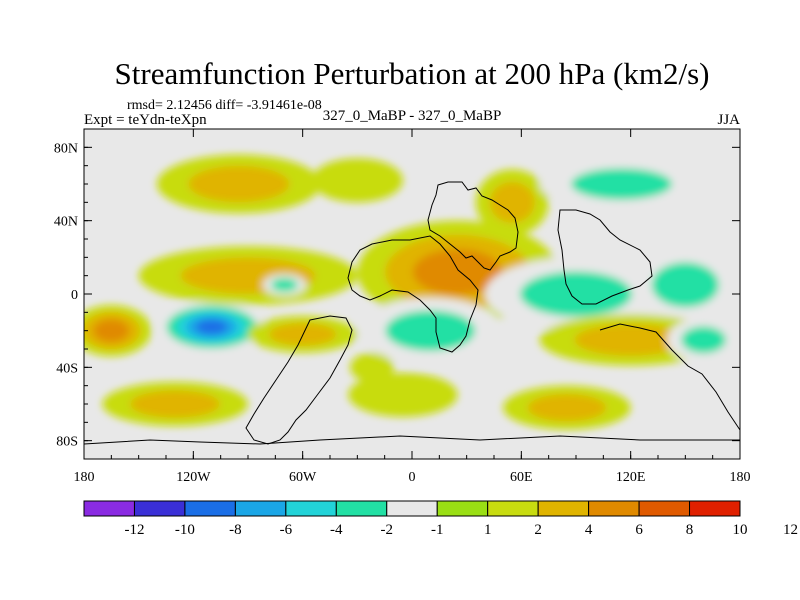 The image size is (800, 600). Describe the element at coordinates (299, 380) in the screenshot. I see `coast-americas` at that location.